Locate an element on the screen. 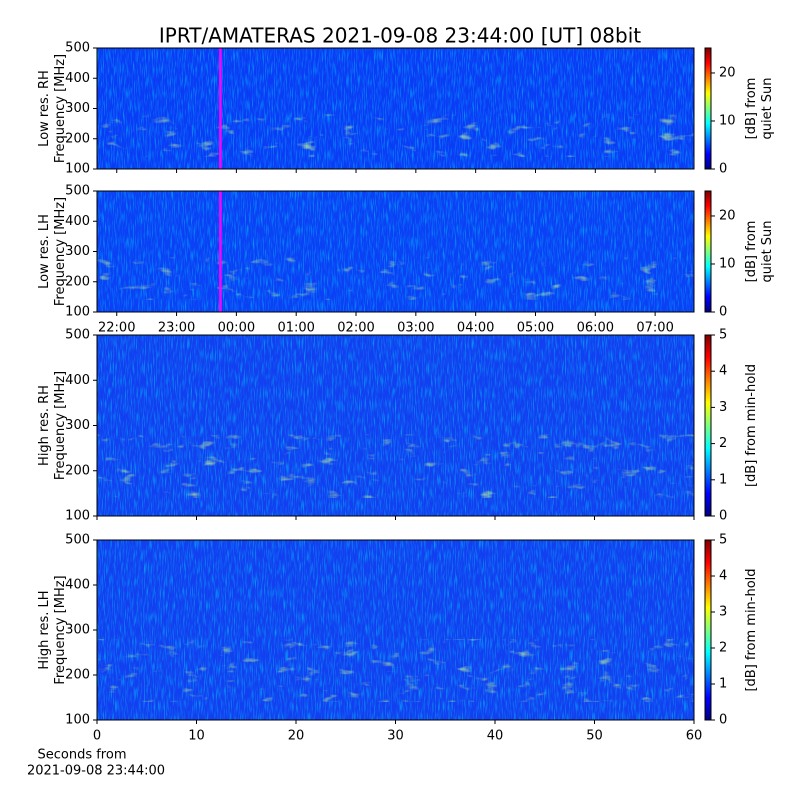 Image resolution: width=800 pixels, height=800 pixels. x-tick-label: 07:00 is located at coordinates (654, 328).